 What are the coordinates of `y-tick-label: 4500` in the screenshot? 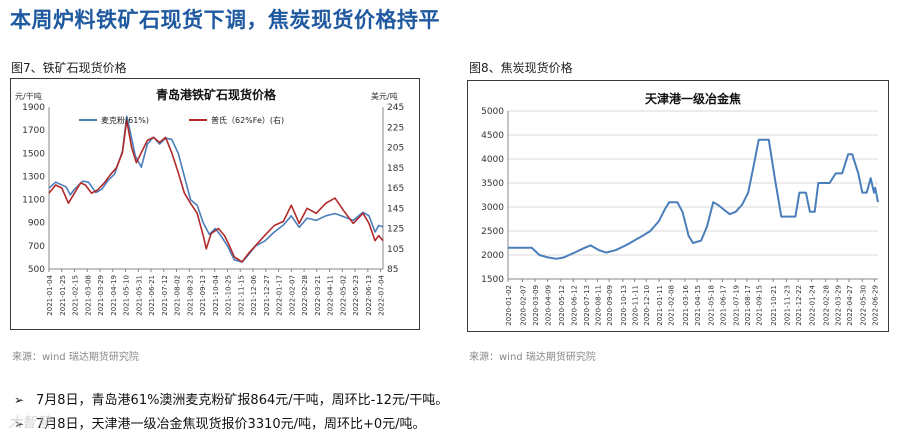 It's located at (492, 136).